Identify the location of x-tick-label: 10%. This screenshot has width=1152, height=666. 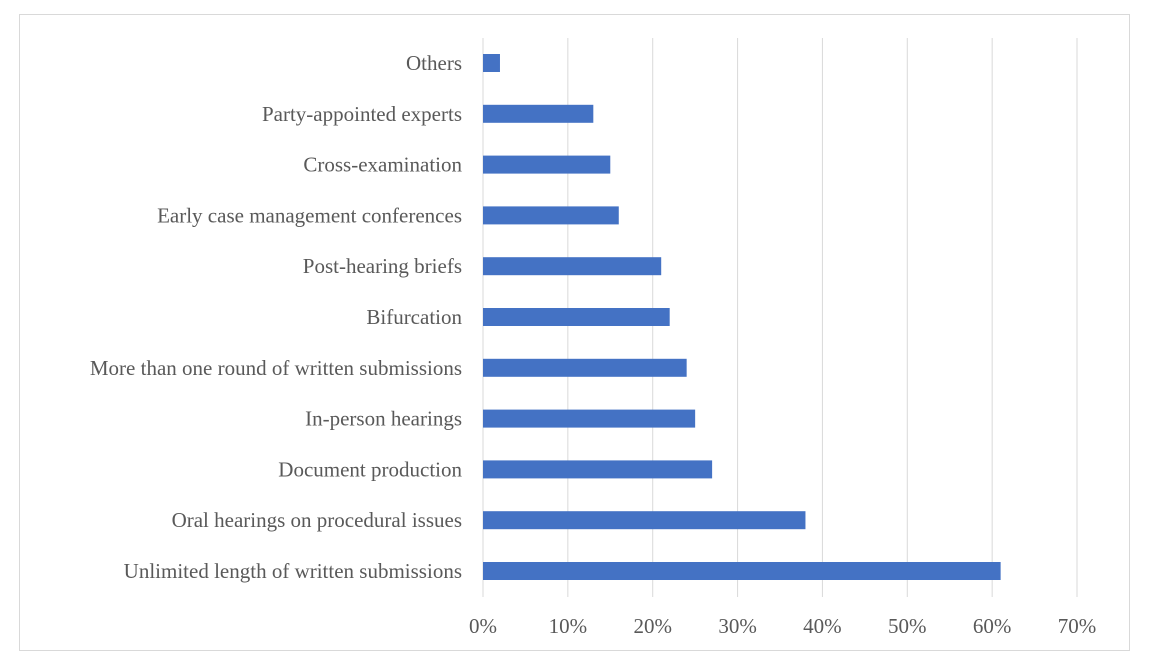
(568, 626).